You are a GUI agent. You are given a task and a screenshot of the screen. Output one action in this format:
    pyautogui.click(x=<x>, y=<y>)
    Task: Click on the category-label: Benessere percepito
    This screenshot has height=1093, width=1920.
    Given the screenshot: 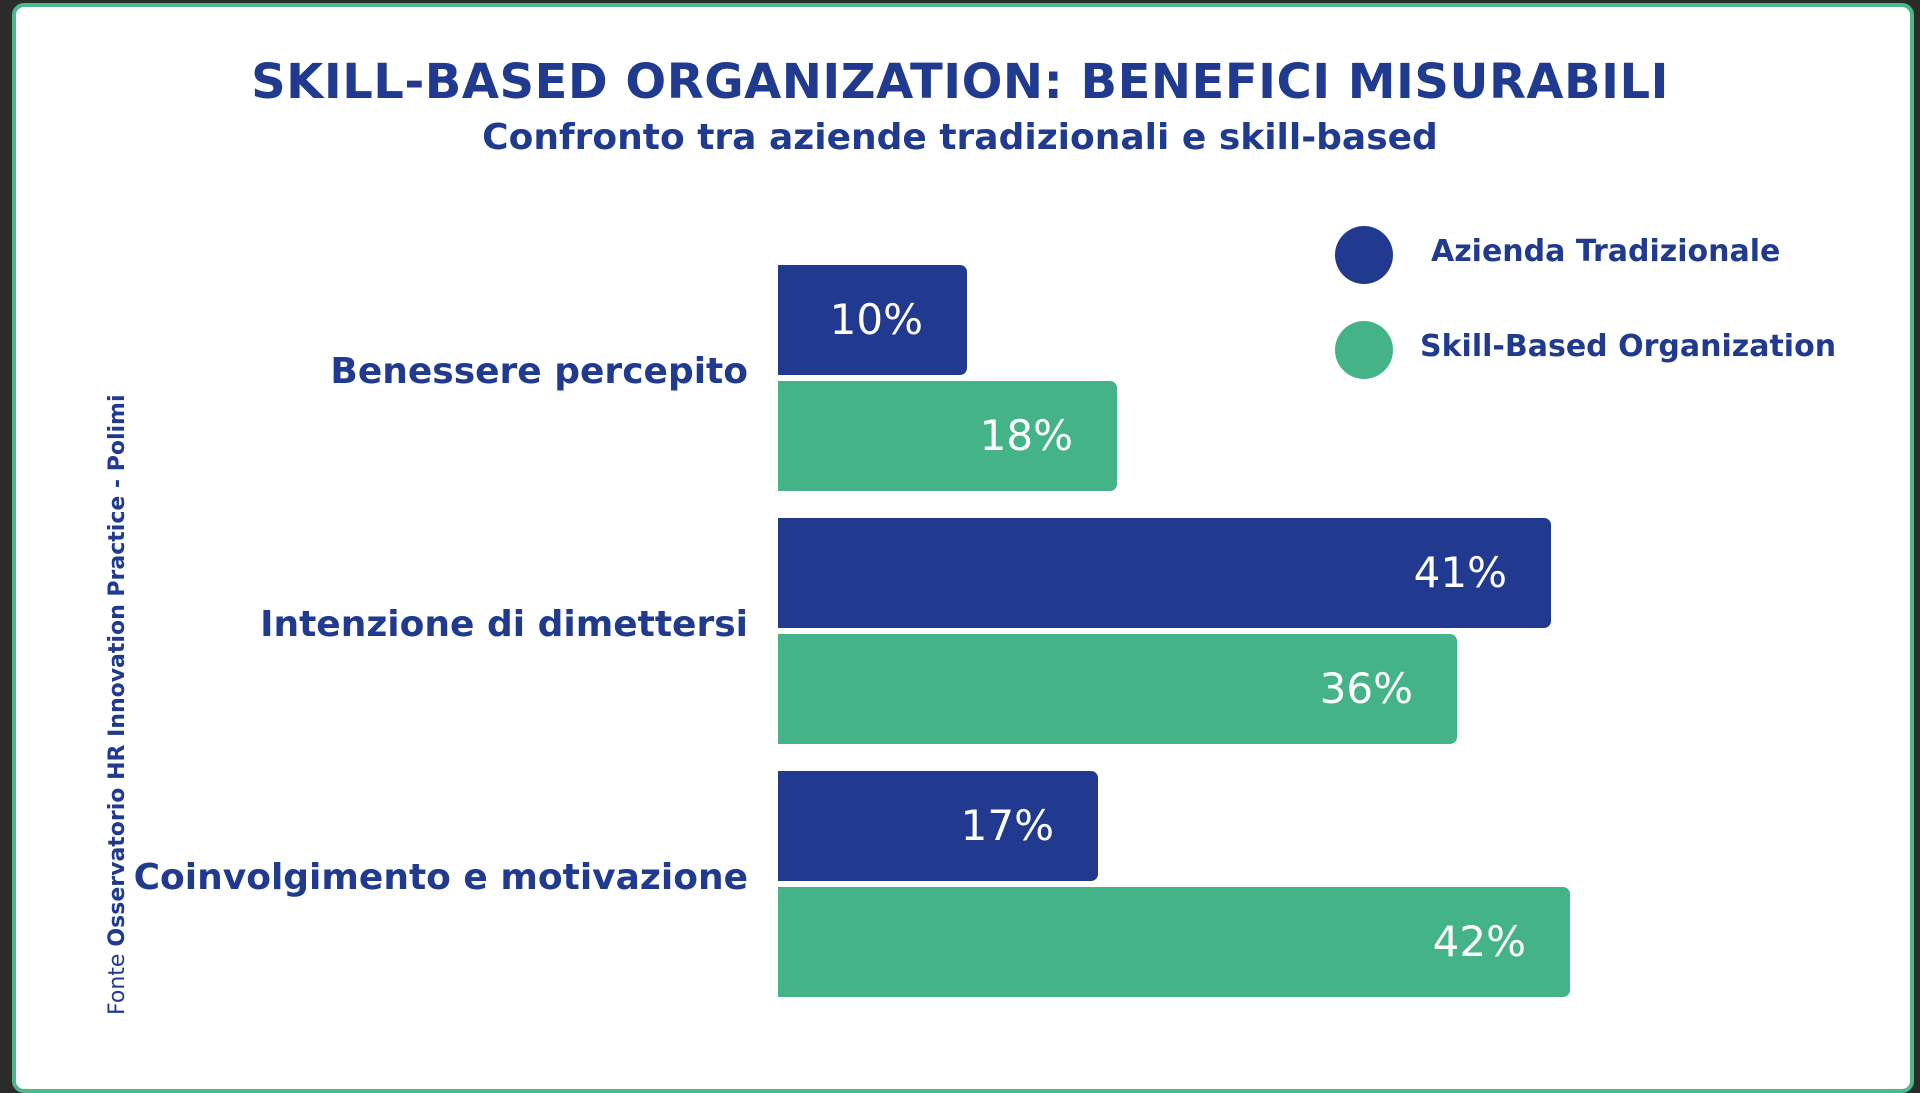 What is the action you would take?
    pyautogui.click(x=539, y=371)
    